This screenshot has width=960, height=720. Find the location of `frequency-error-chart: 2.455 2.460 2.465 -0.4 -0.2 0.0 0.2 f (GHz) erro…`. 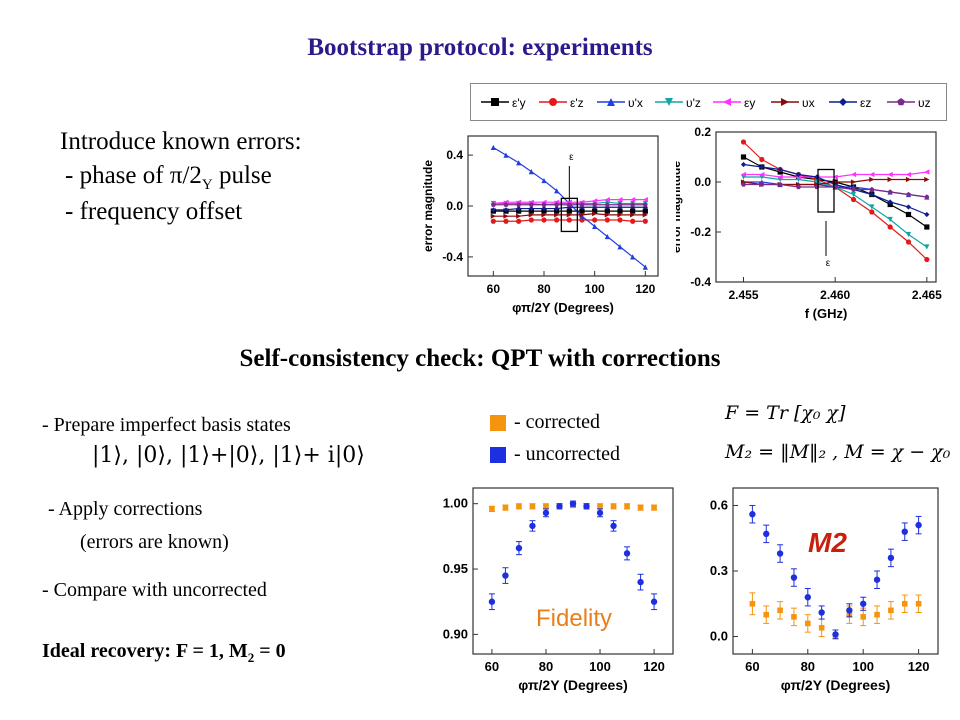

frequency-error-chart: 2.455 2.460 2.465 -0.4 -0.2 0.0 0.2 f (GHz) erro… is located at coordinates (809, 223).